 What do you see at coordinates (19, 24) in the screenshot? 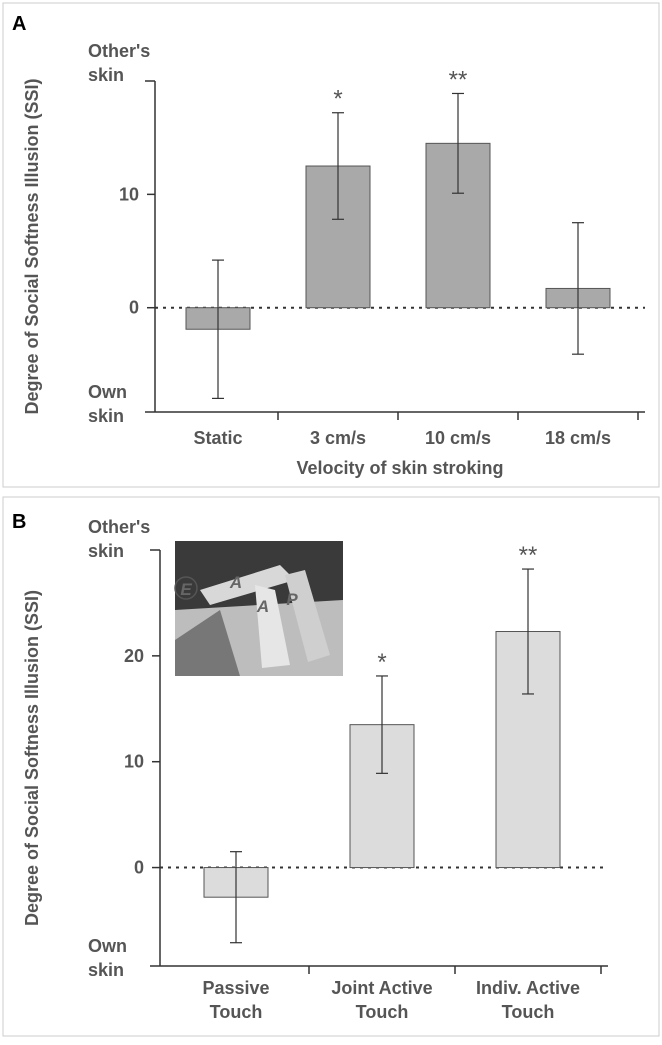
I see `panel-letter: A` at bounding box center [19, 24].